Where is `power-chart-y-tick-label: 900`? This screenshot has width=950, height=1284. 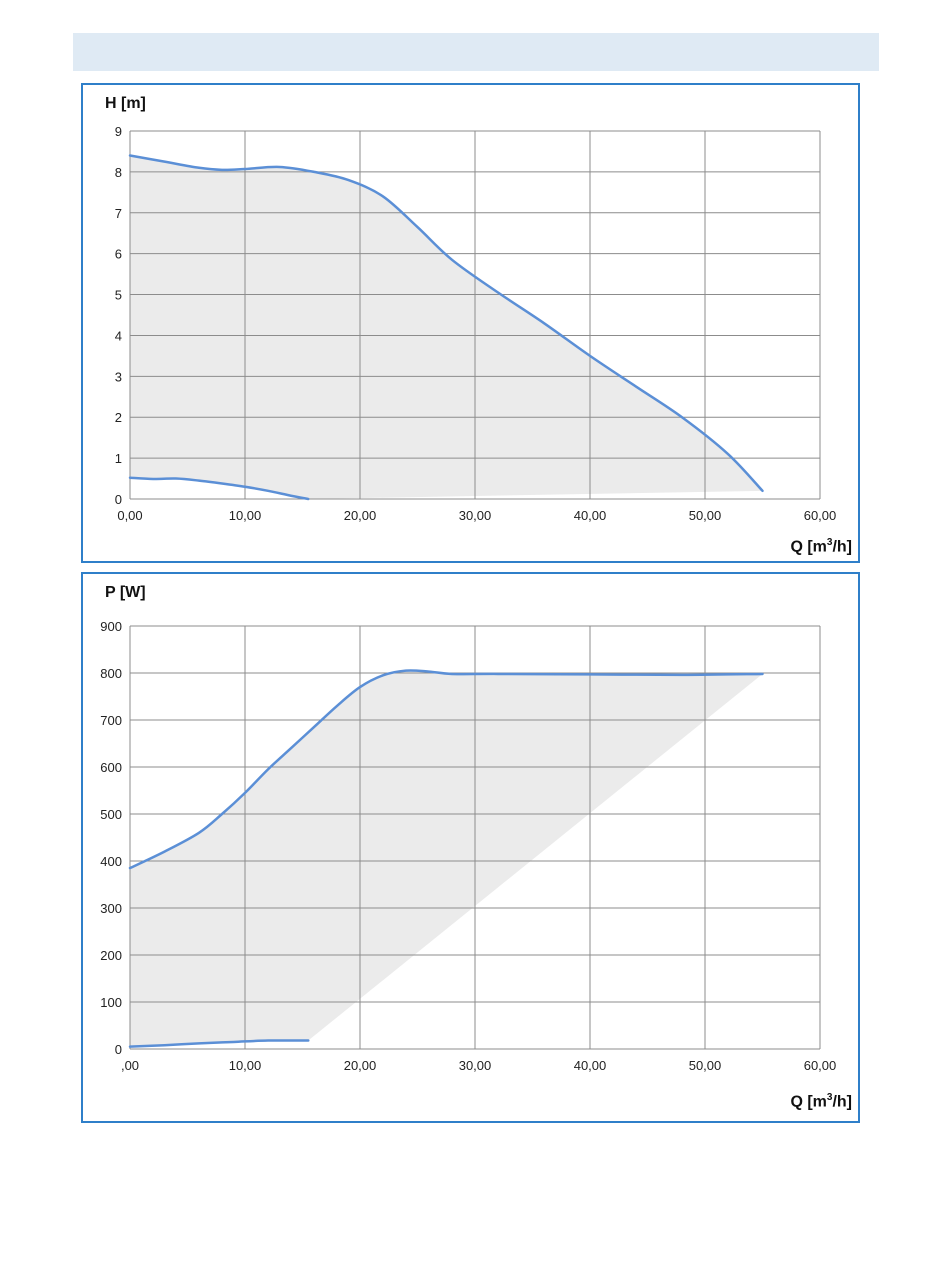
power-chart-y-tick-label: 900 is located at coordinates (111, 626).